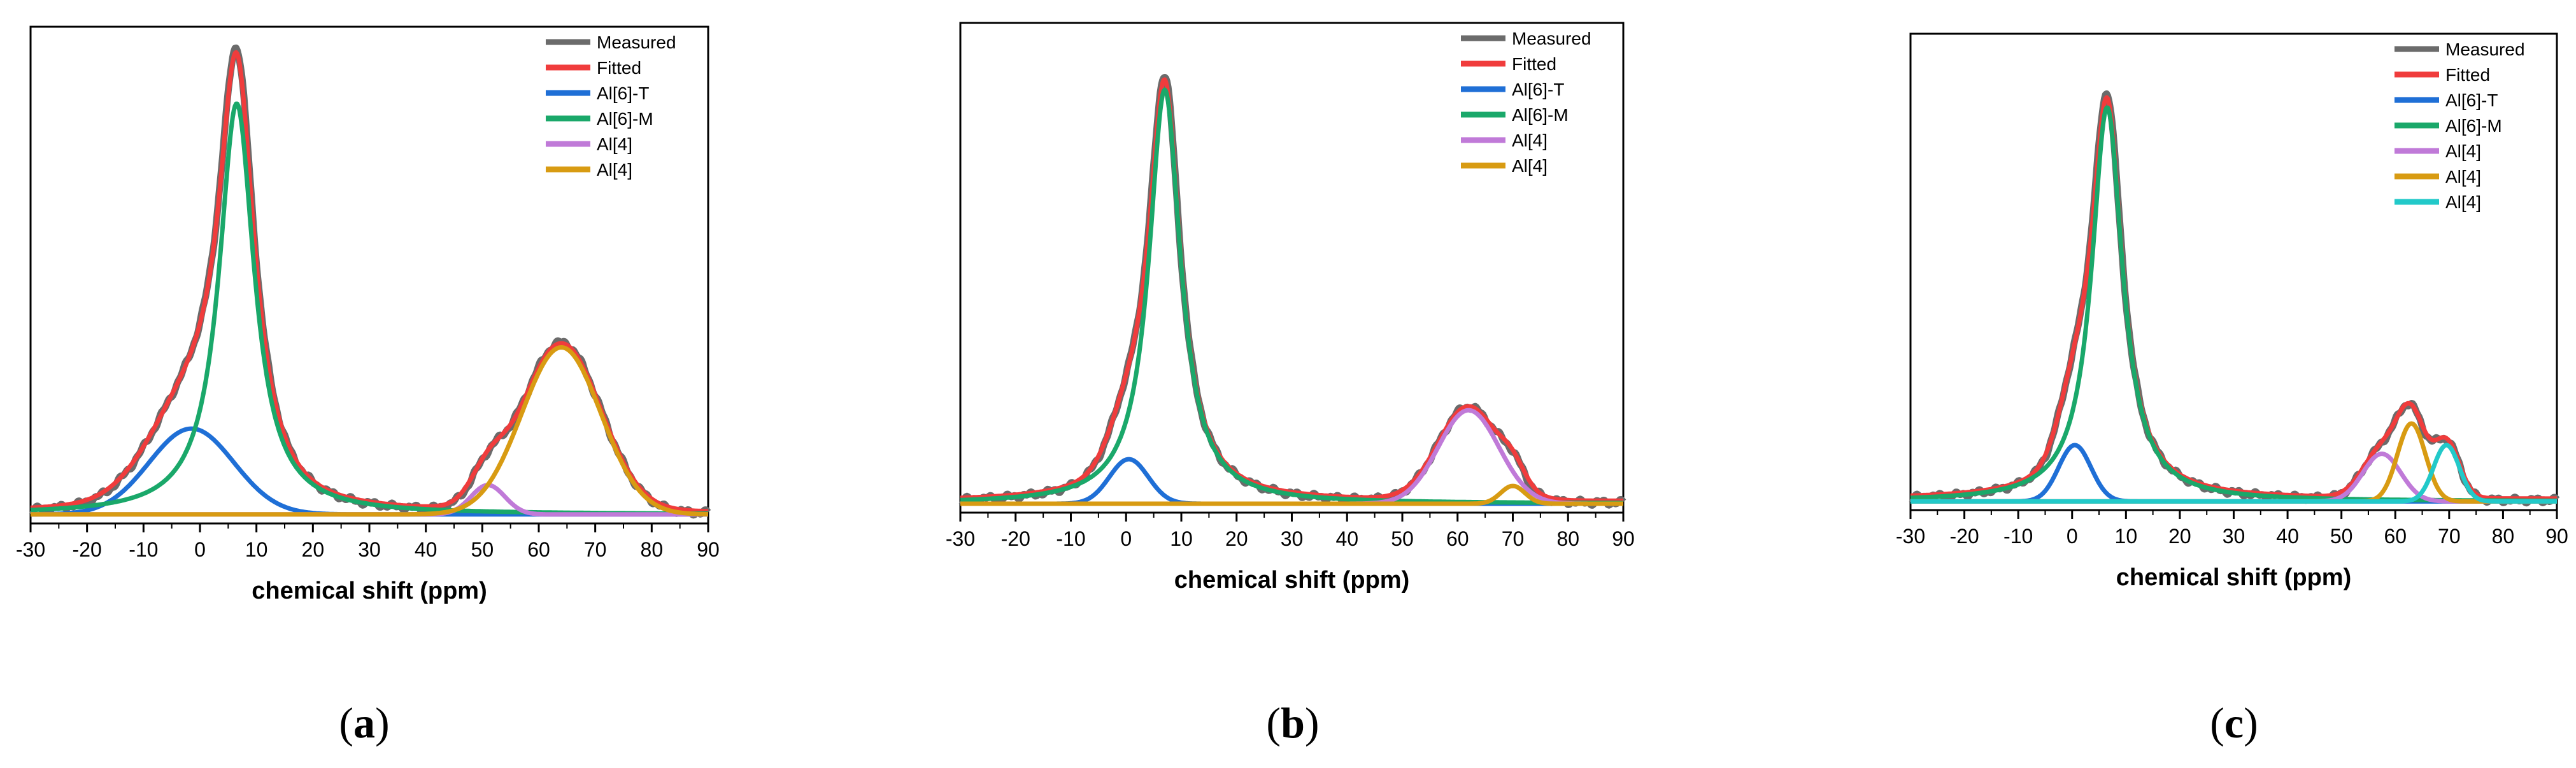 Image resolution: width=2576 pixels, height=768 pixels. Describe the element at coordinates (2234, 723) in the screenshot. I see `panel-caption: (c)` at that location.